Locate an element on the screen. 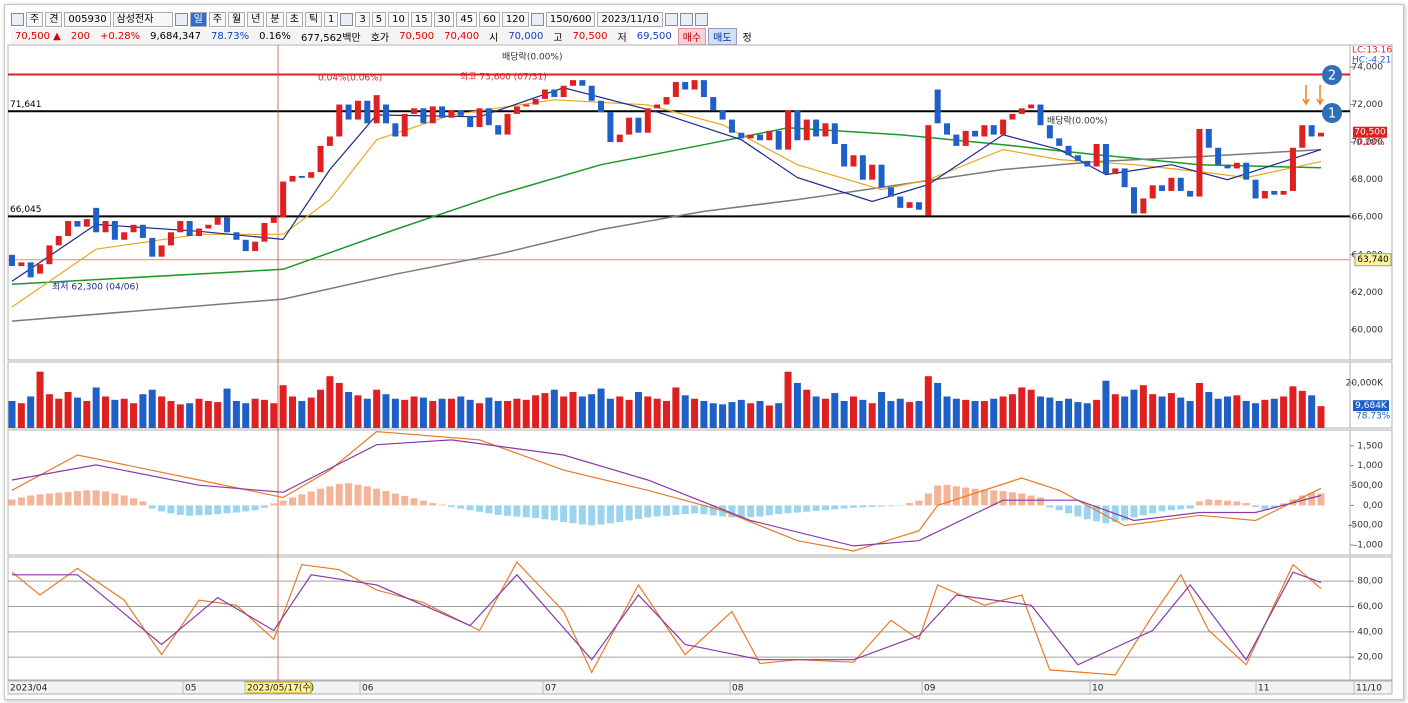 The width and height of the screenshot is (1408, 703). toolbar-button: 15 is located at coordinates (421, 19).